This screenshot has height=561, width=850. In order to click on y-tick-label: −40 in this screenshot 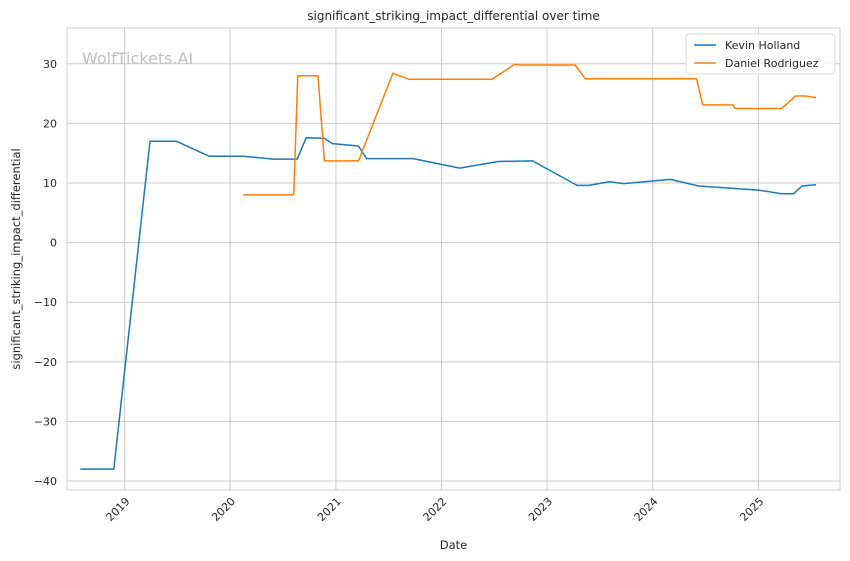, I will do `click(45, 481)`.